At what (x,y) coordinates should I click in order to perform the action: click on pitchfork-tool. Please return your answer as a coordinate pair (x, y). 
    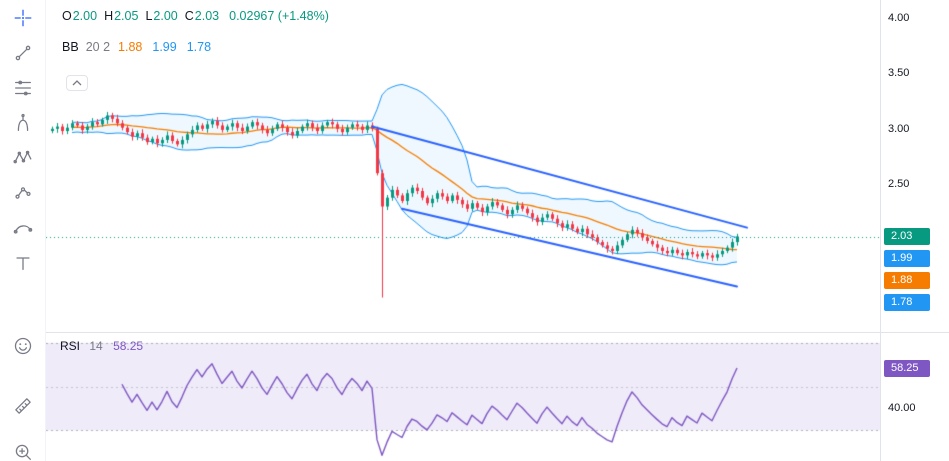
    Looking at the image, I should click on (23, 123).